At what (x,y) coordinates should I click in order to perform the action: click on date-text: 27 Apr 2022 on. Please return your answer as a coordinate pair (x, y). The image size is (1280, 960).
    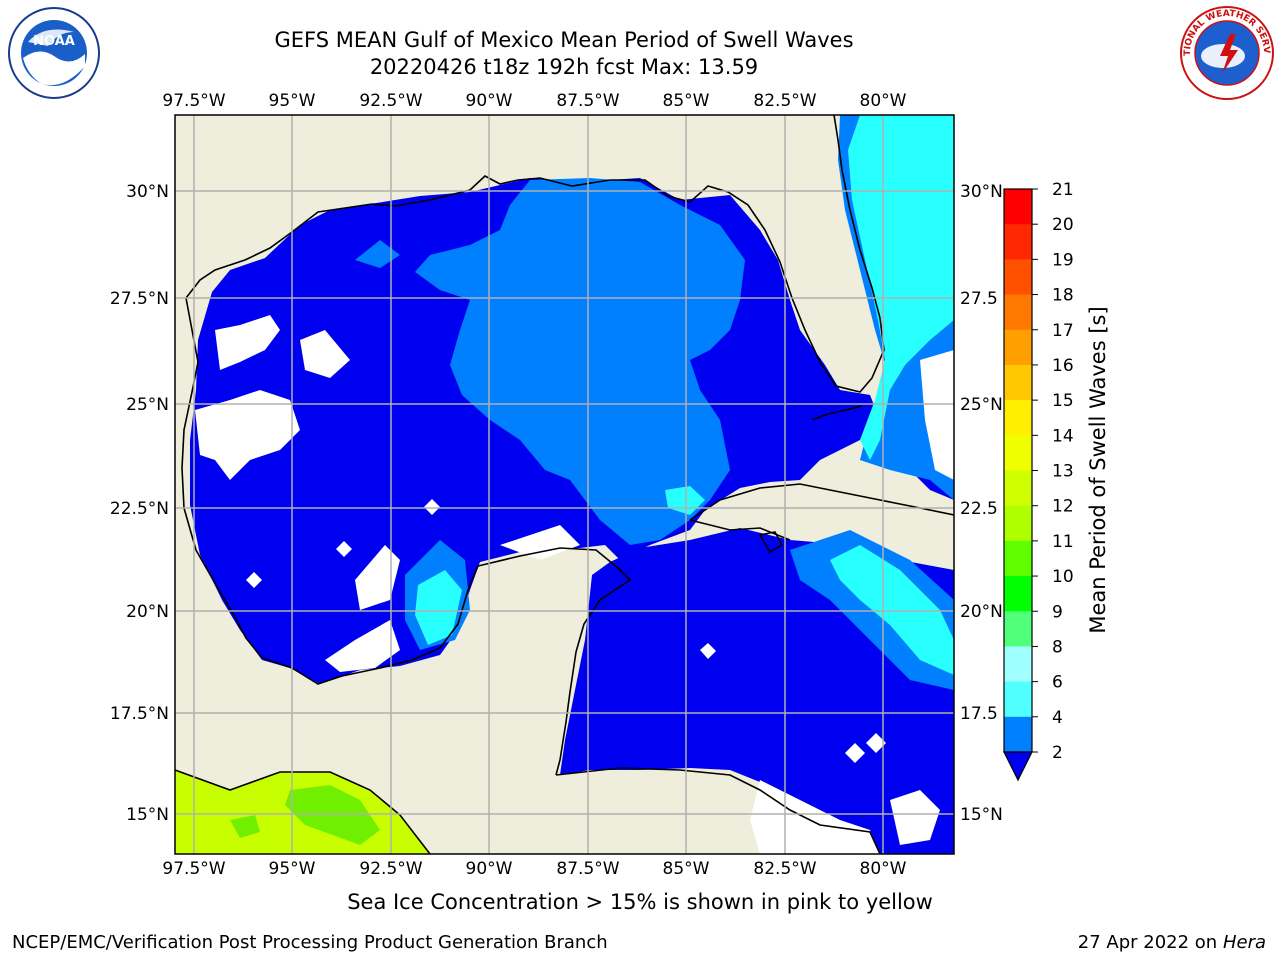
    Looking at the image, I should click on (1150, 942).